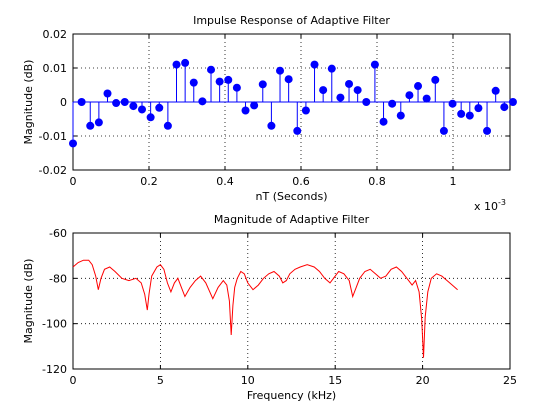  What do you see at coordinates (248, 380) in the screenshot?
I see `x-tick-label: 10` at bounding box center [248, 380].